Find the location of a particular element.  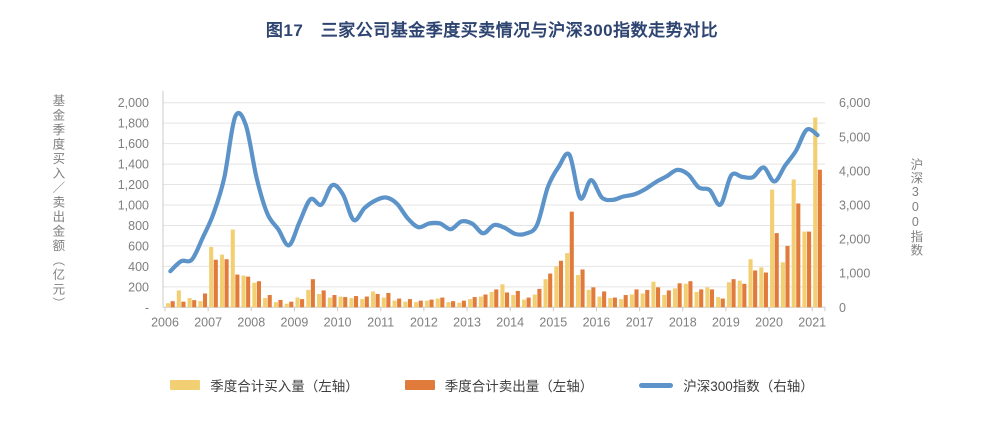

chart-legend: 季度合计买入量（左轴） 季度合计卖出量（左轴） 沪深300指数（右轴） is located at coordinates (492, 385).